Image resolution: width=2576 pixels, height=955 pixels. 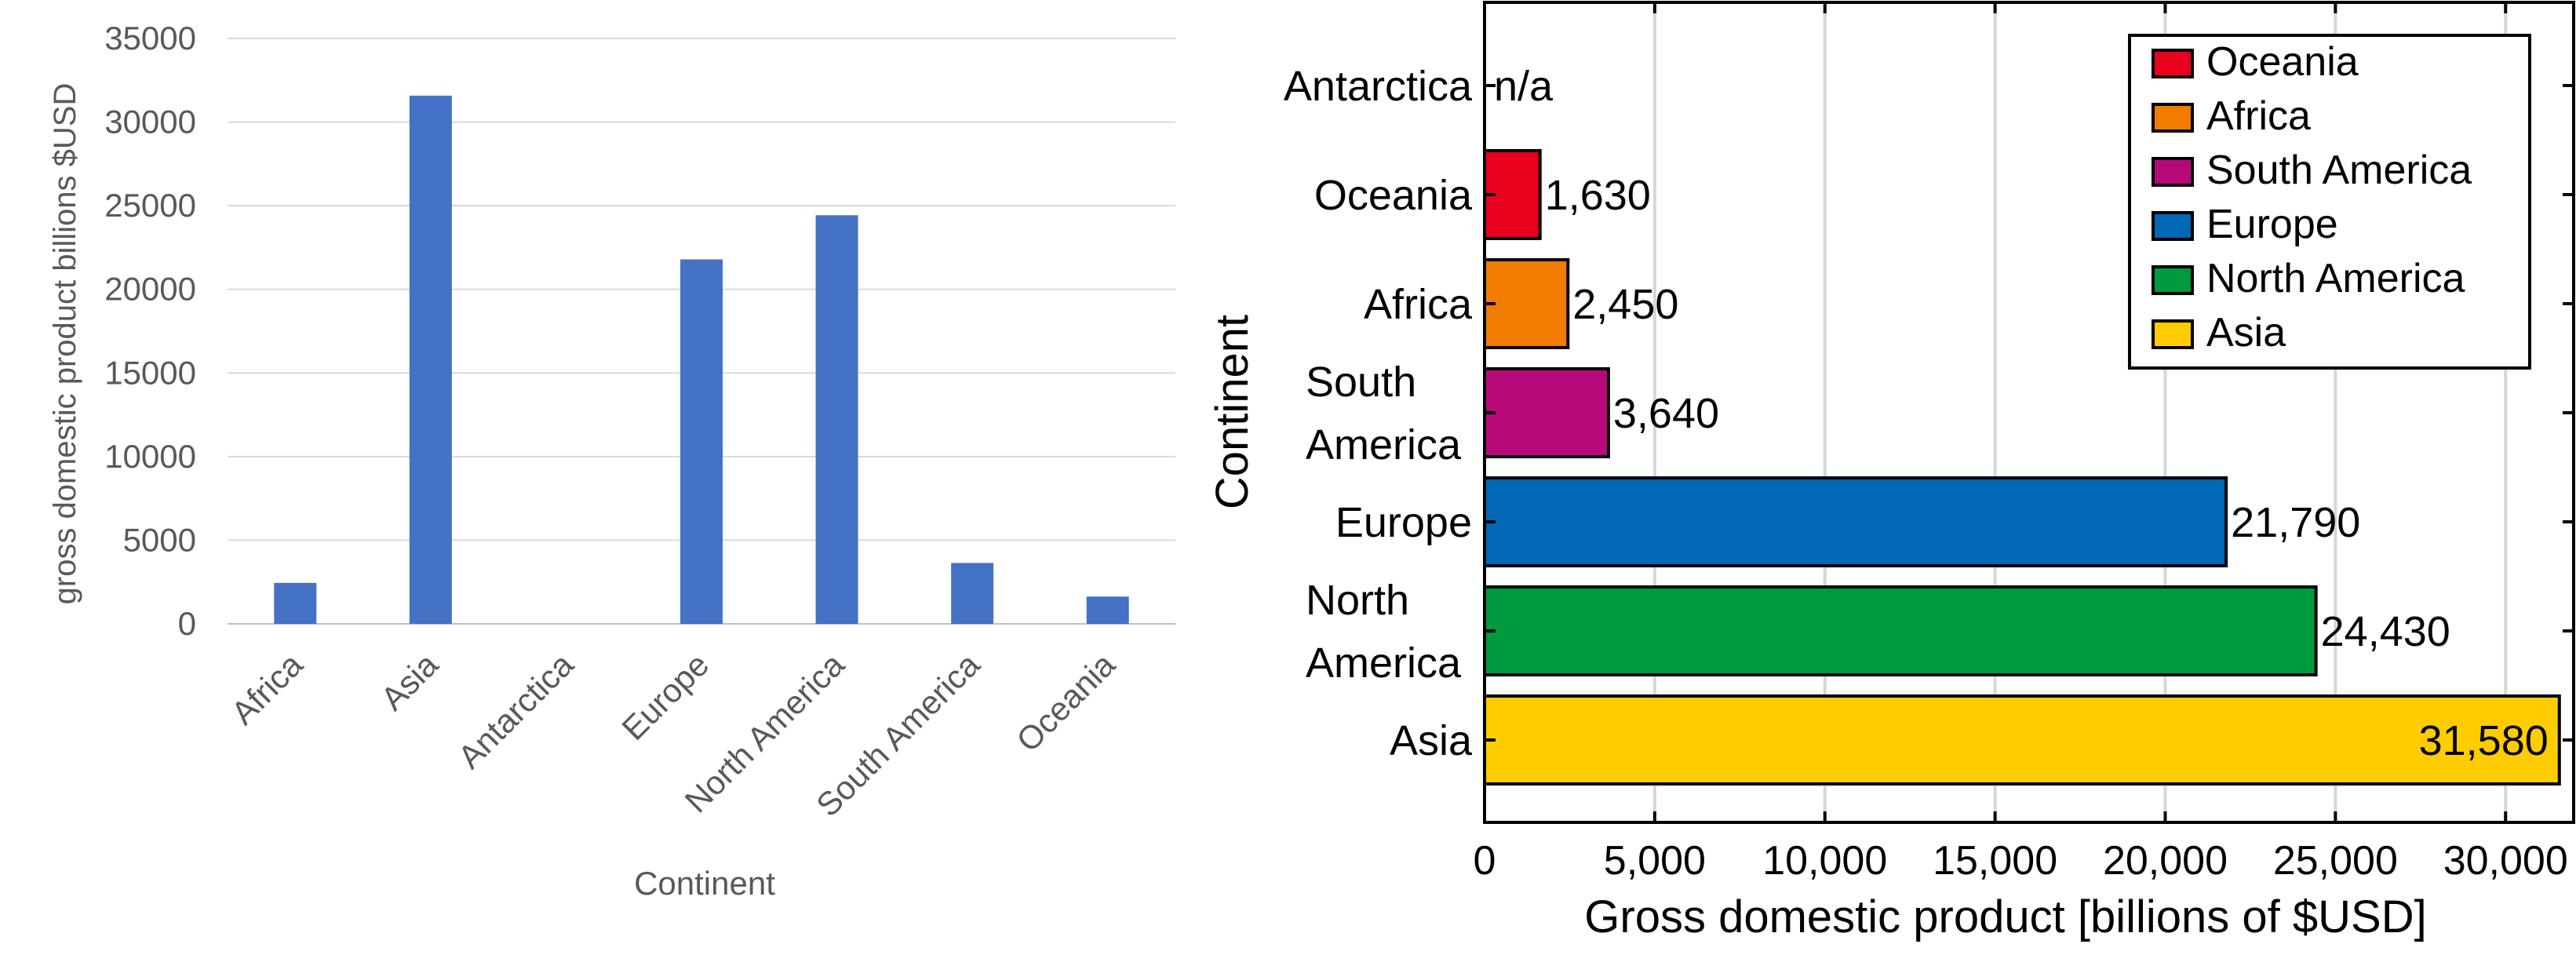 What do you see at coordinates (409, 681) in the screenshot?
I see `left-x-tick-label: Asia` at bounding box center [409, 681].